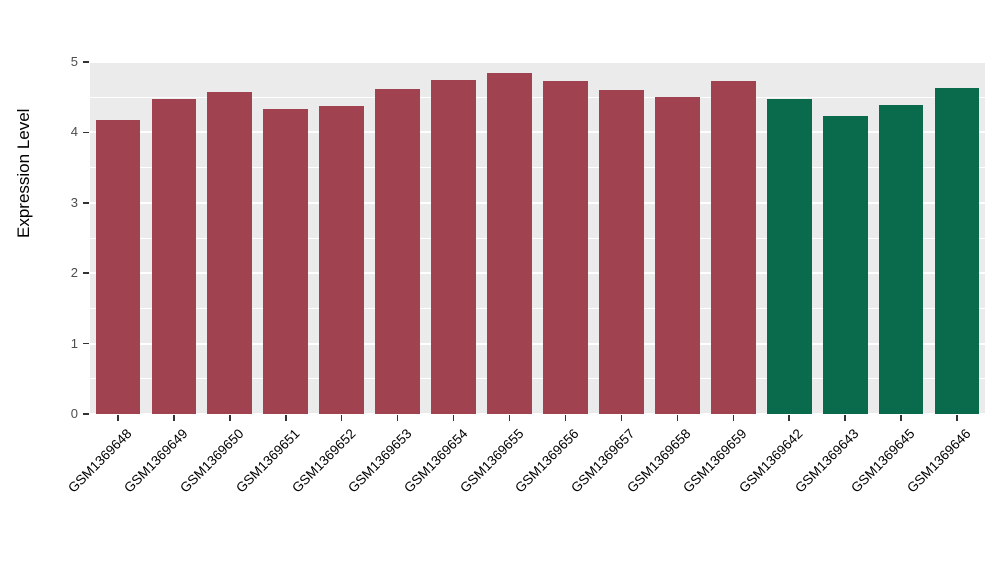 The width and height of the screenshot is (1000, 580). Describe the element at coordinates (74, 132) in the screenshot. I see `y-tick-label: 4` at that location.